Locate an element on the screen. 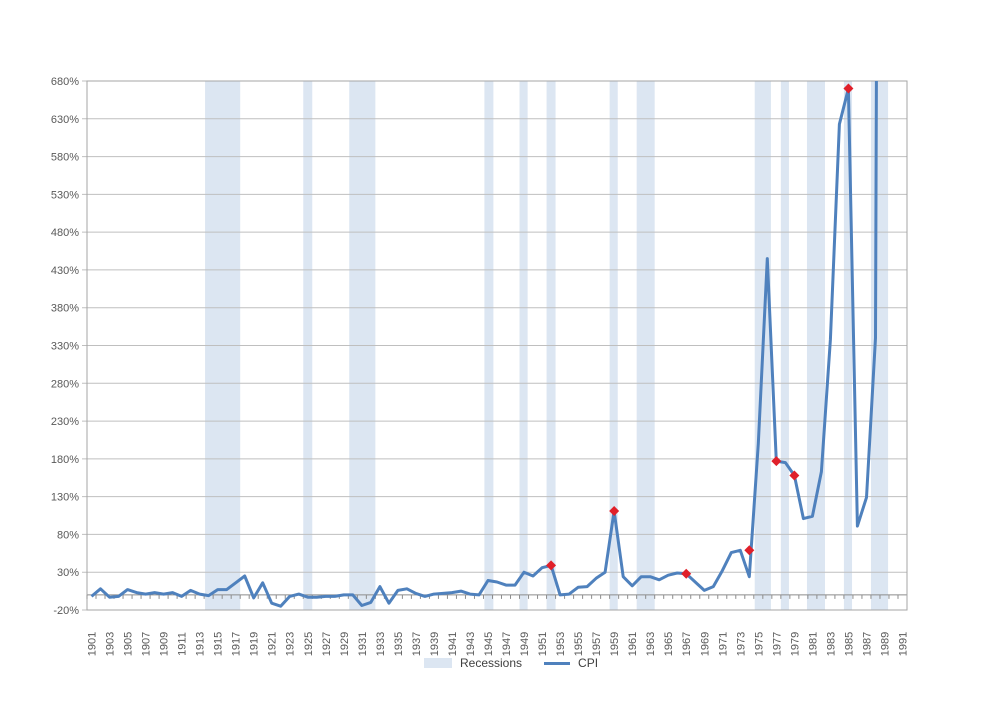 Image resolution: width=1000 pixels, height=713 pixels. x-tick-label: 1903 is located at coordinates (111, 644).